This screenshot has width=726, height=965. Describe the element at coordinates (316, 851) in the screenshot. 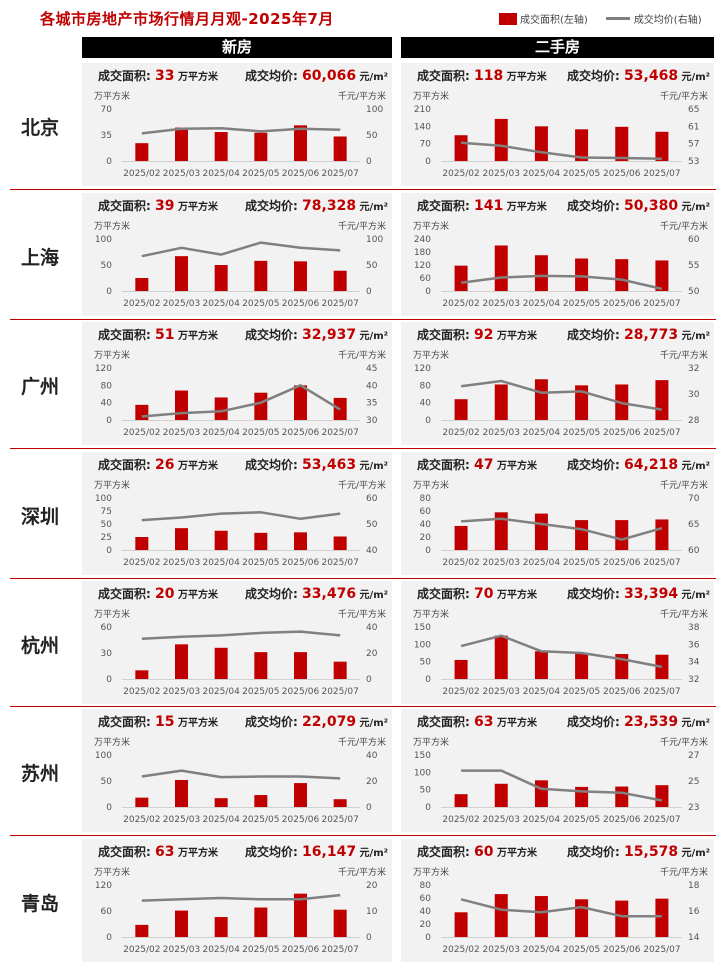

I see `avg-price-stat: 成交均价: 16,147 元/m²` at that location.